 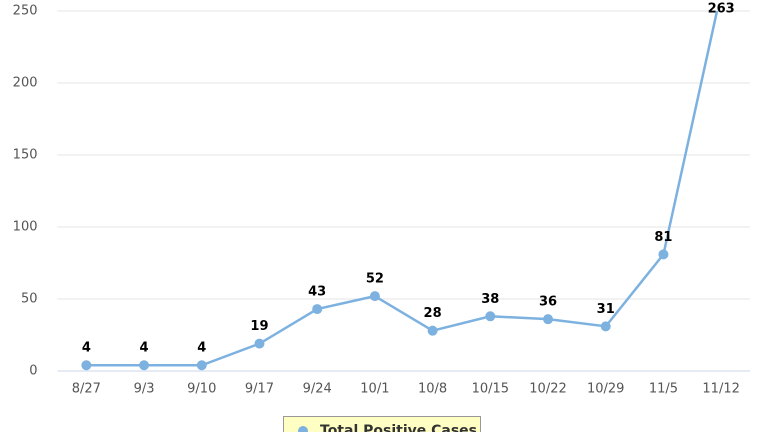 I want to click on legend-label: Total Positive Cases, so click(x=398, y=427).